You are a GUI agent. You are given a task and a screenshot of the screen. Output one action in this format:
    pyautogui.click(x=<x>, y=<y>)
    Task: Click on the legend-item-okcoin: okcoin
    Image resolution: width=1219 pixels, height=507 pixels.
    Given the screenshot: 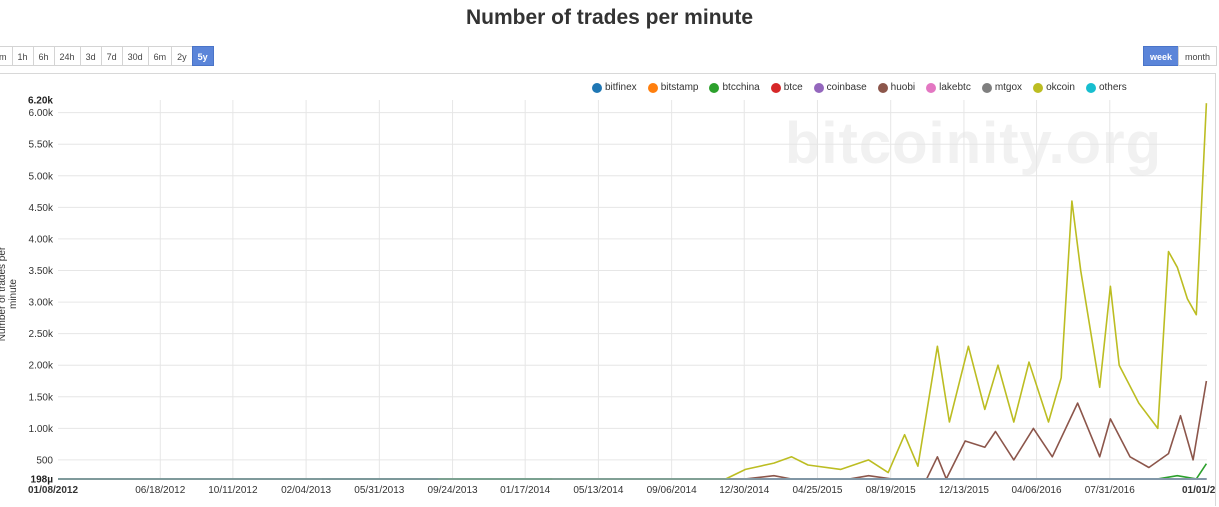 What is the action you would take?
    pyautogui.click(x=1054, y=87)
    